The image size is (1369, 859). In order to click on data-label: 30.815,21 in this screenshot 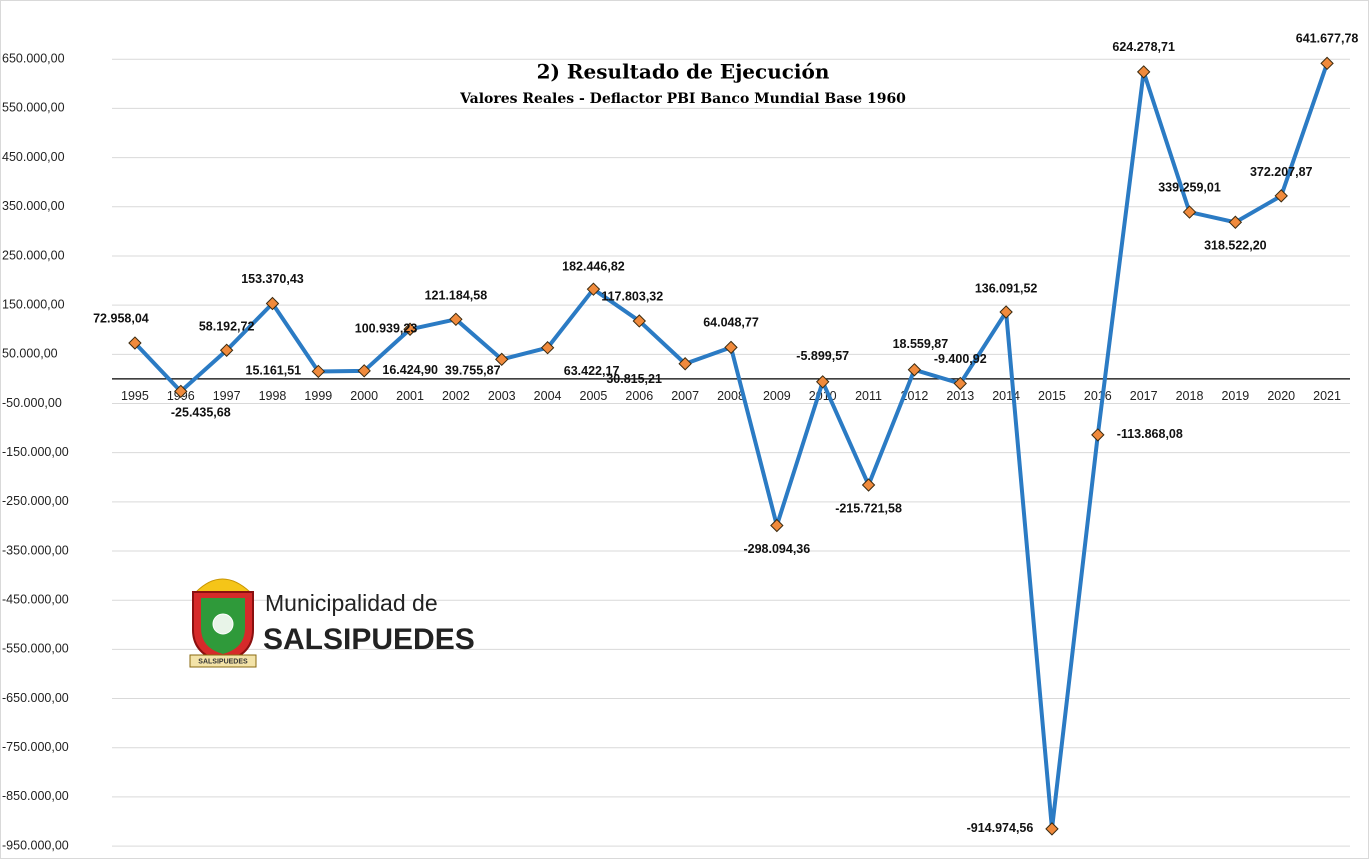, I will do `click(634, 379)`.